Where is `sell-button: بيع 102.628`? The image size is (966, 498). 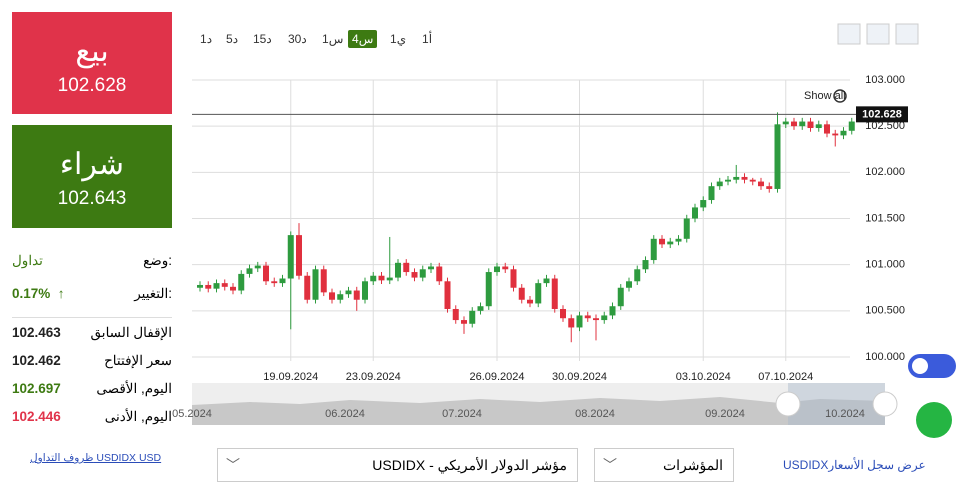
sell-button: بيع 102.628 is located at coordinates (92, 63).